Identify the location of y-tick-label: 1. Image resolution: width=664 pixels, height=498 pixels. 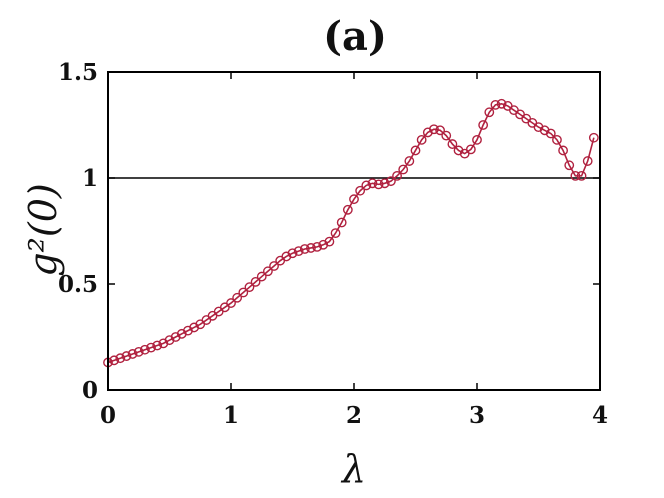
(90, 178).